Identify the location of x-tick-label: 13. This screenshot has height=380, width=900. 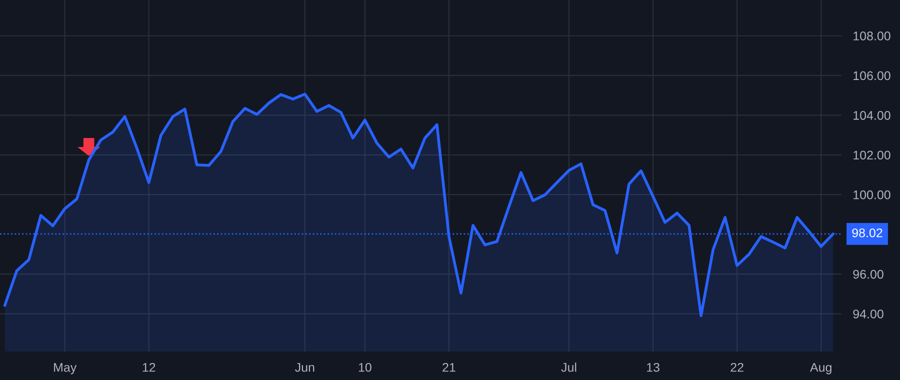
(653, 367).